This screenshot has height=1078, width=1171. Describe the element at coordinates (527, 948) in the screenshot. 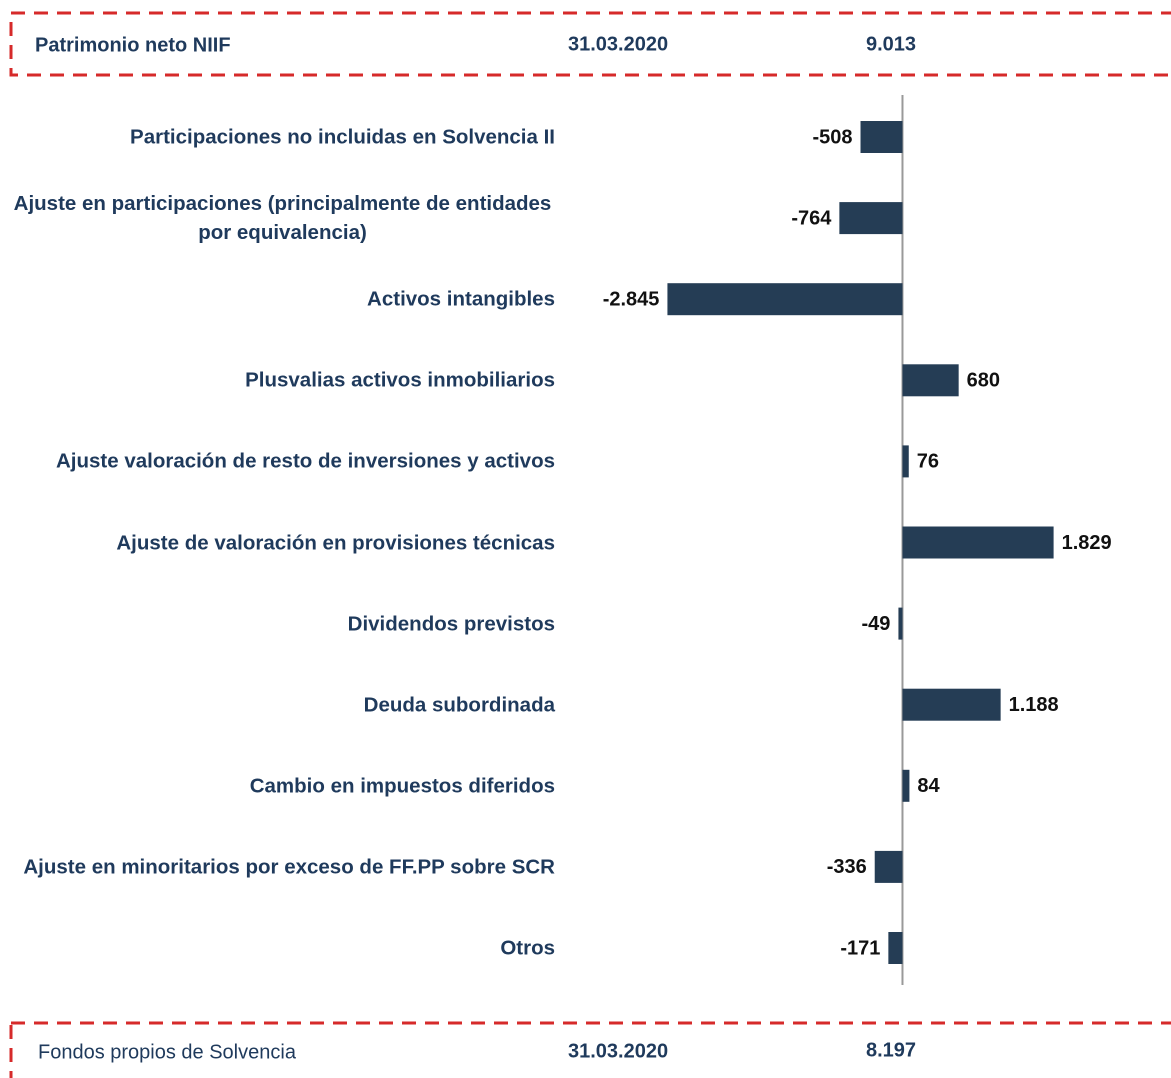

I see `category-label: Otros` at that location.